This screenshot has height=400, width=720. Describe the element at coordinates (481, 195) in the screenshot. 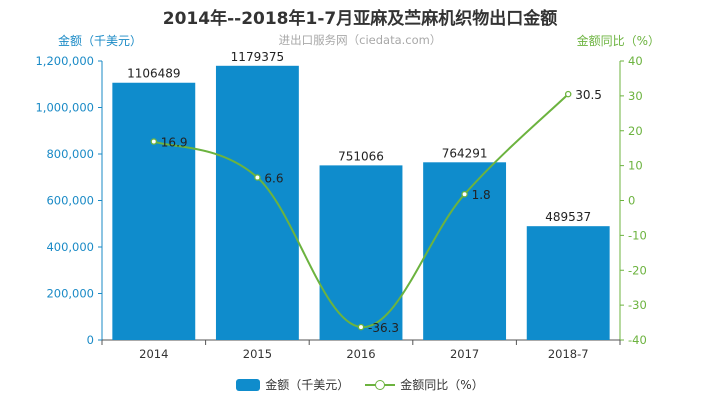

I see `yoy-value-label: 1.8` at that location.